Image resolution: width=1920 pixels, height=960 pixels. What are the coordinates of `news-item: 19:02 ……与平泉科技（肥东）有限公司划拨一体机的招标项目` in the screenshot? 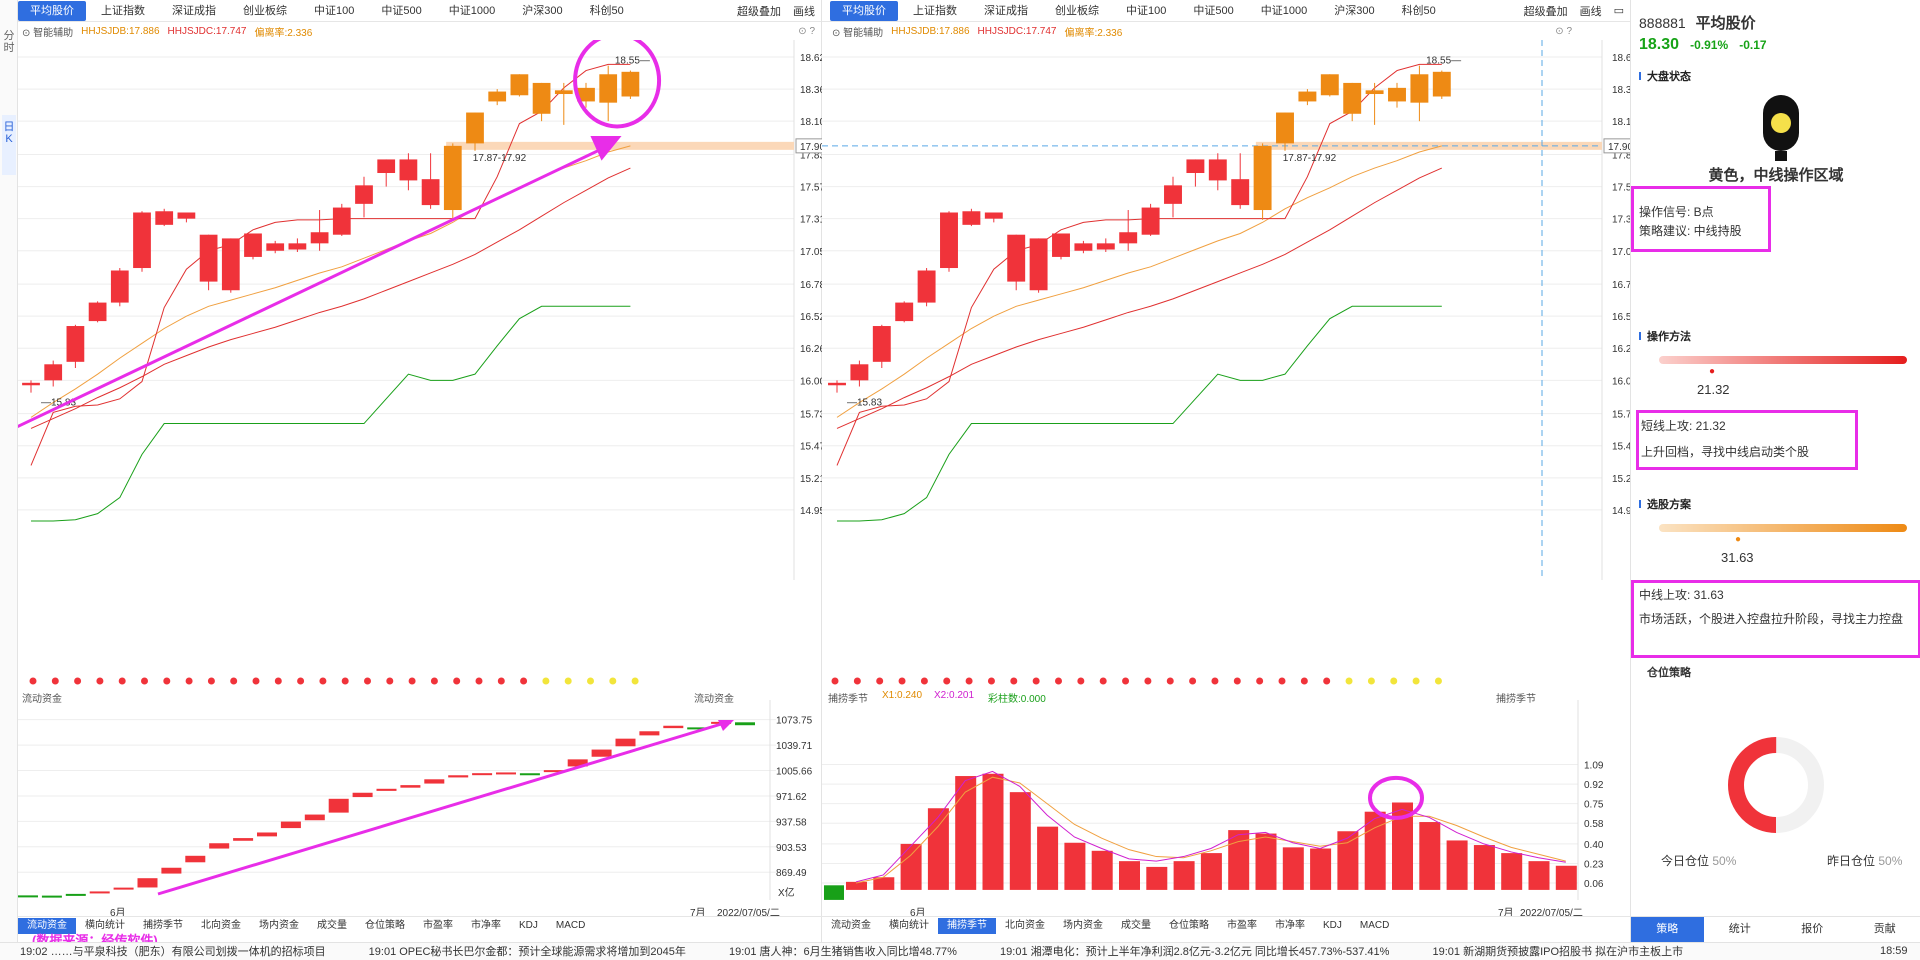 It's located at (173, 952).